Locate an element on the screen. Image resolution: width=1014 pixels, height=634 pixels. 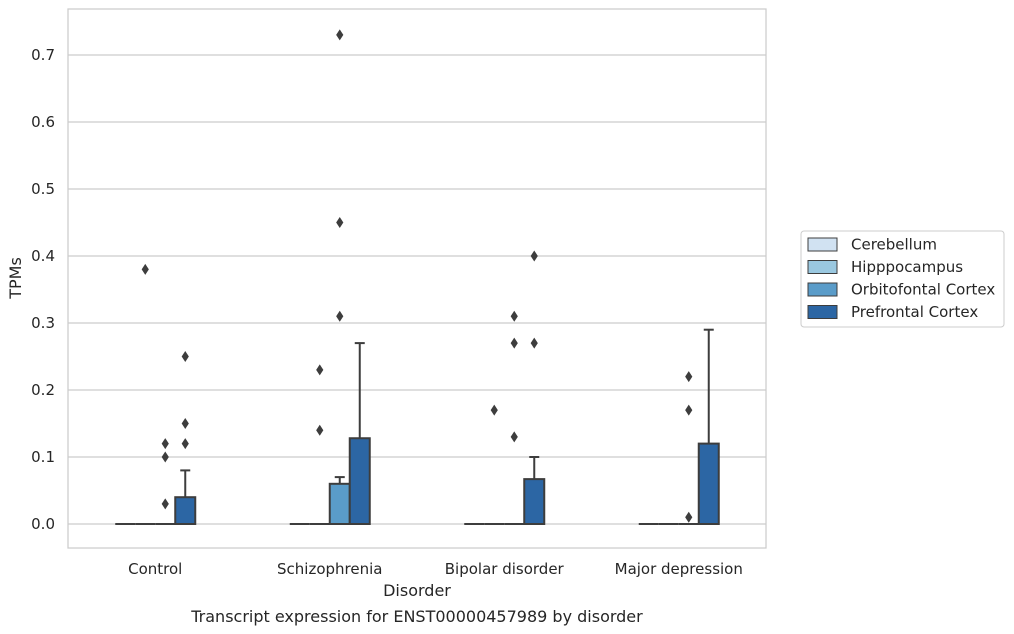
y-tick-label: 0.5 is located at coordinates (43, 189).